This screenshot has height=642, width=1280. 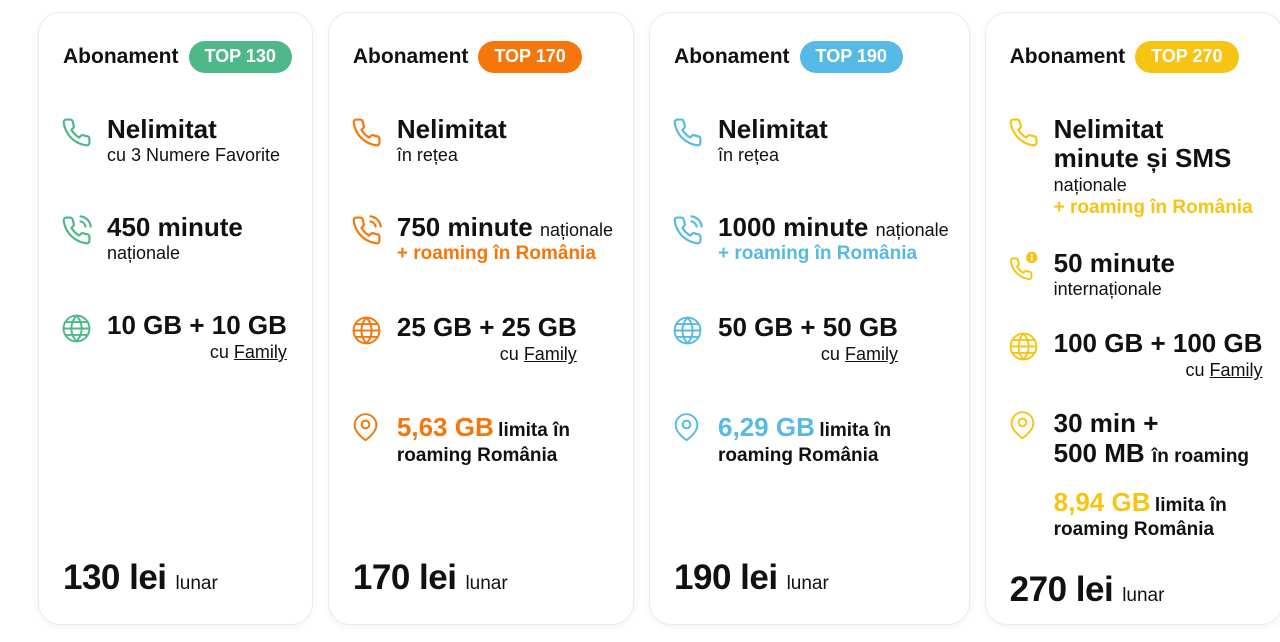 I want to click on feature-calls: Nelimitat cu 3 Numere Favorite, so click(x=176, y=140).